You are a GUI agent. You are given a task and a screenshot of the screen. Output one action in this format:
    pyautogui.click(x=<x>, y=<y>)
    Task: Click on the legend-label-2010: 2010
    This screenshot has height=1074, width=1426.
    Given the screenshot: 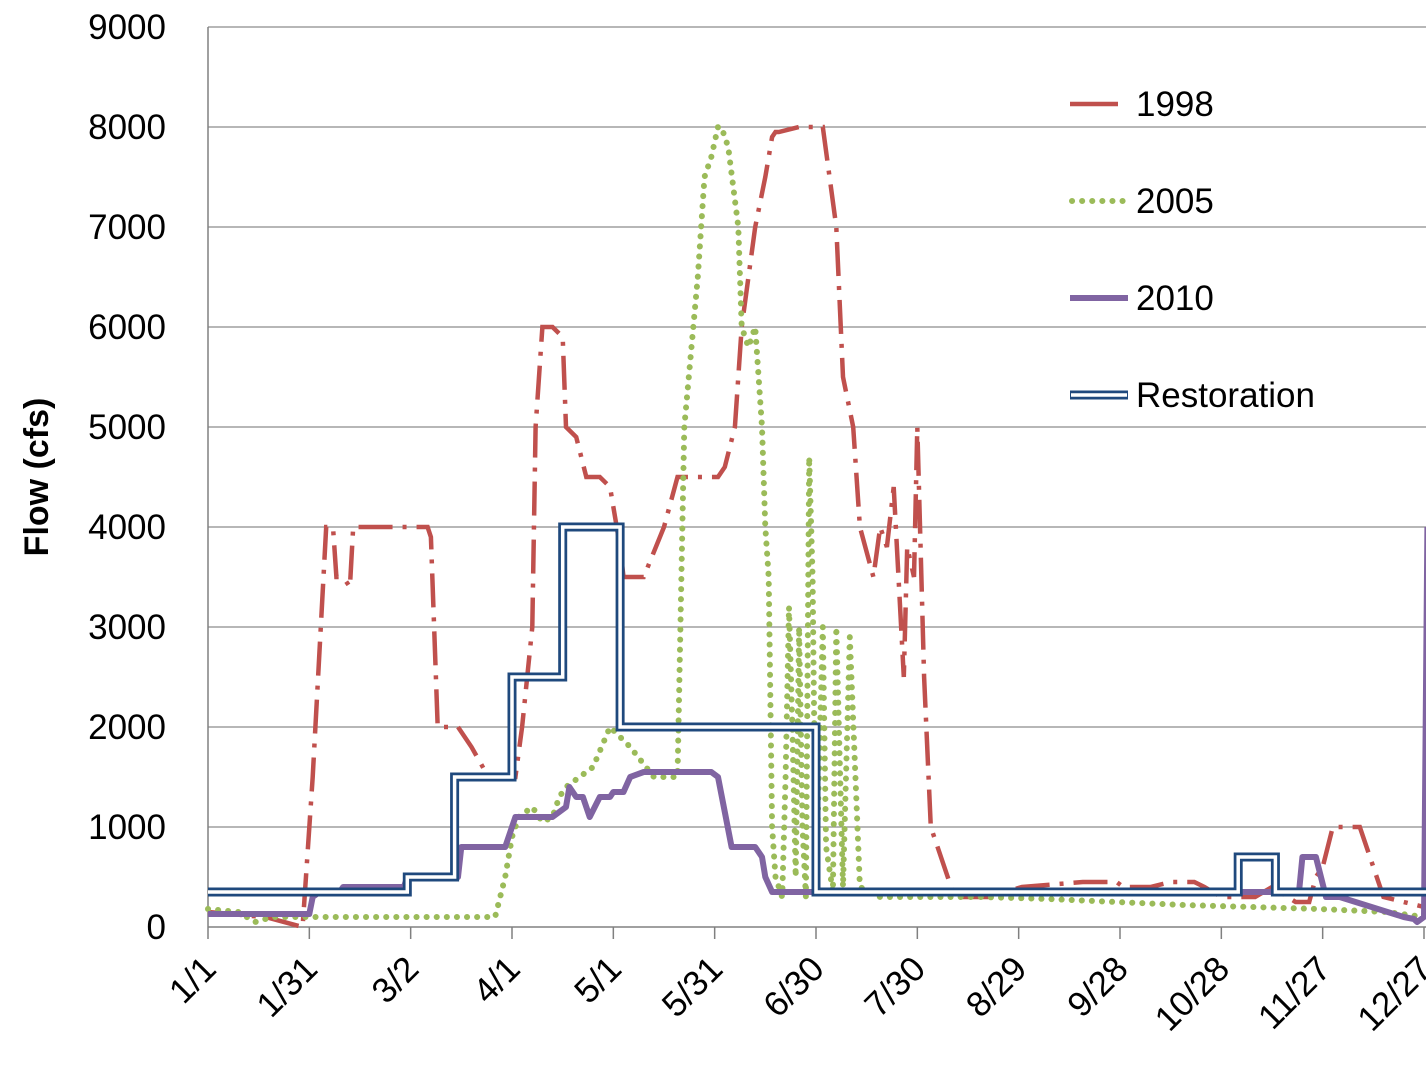 What is the action you would take?
    pyautogui.click(x=1175, y=298)
    